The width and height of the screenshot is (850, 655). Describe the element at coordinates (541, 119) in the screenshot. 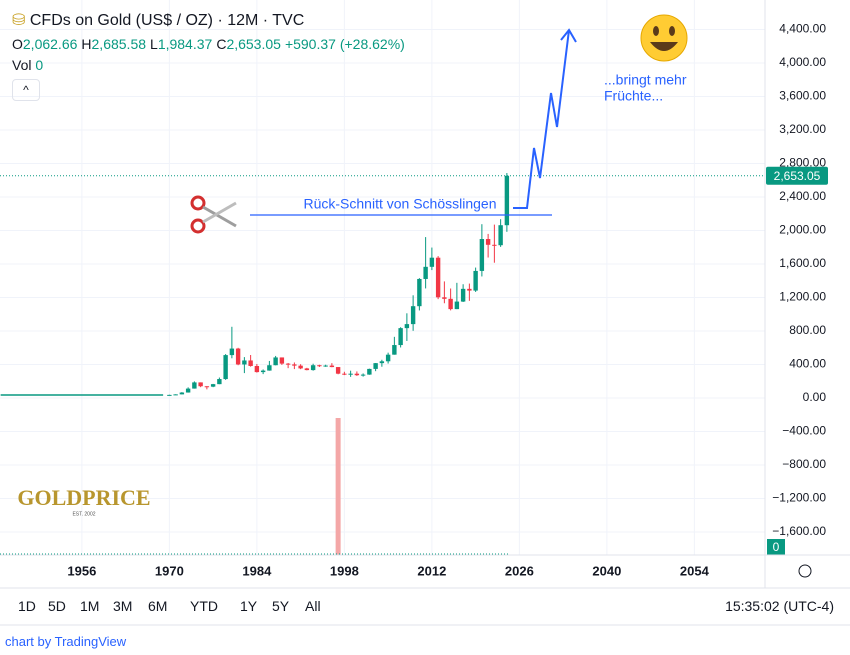

I see `forecast-path` at that location.